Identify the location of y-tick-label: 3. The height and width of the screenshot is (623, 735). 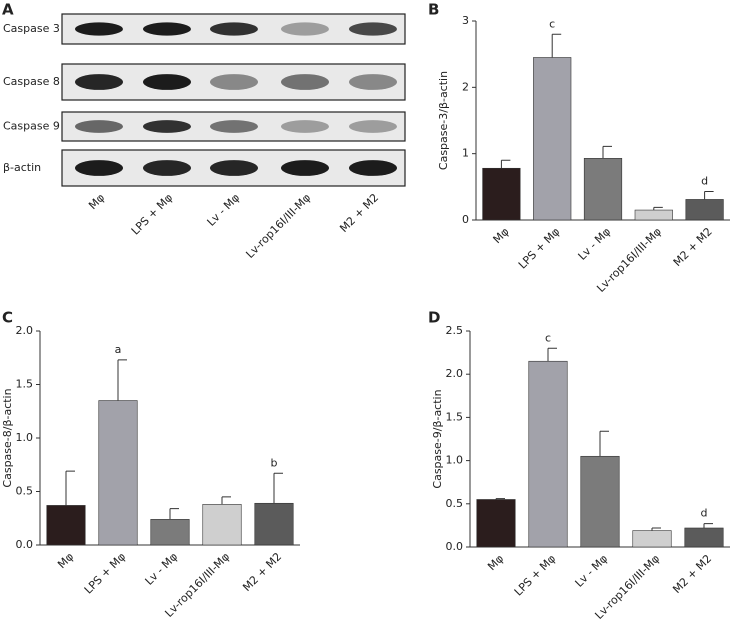
(465, 20).